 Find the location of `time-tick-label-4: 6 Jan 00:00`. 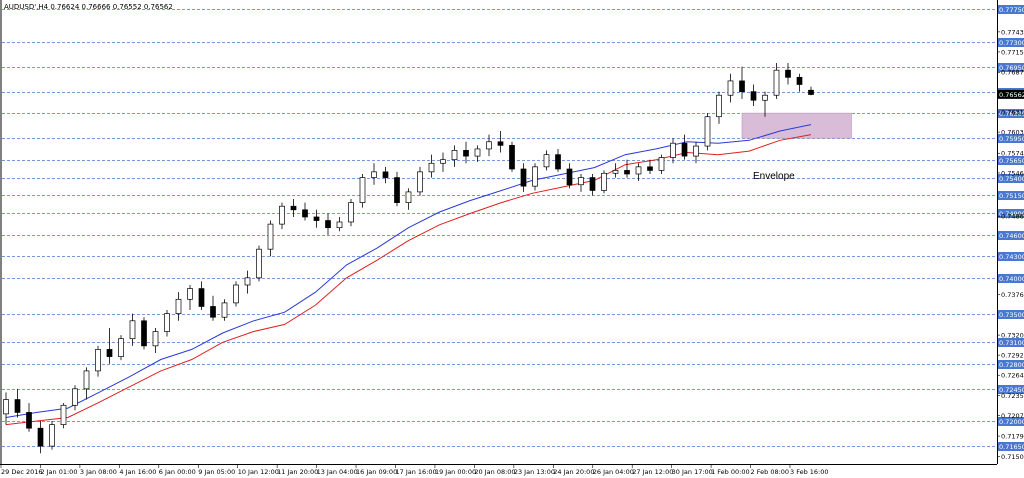

time-tick-label-4: 6 Jan 00:00 is located at coordinates (177, 472).